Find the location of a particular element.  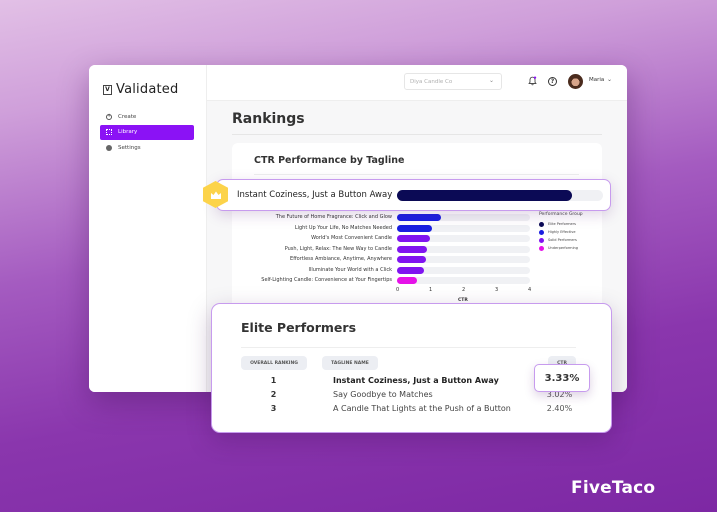

plus-circle-icon is located at coordinates (109, 116).